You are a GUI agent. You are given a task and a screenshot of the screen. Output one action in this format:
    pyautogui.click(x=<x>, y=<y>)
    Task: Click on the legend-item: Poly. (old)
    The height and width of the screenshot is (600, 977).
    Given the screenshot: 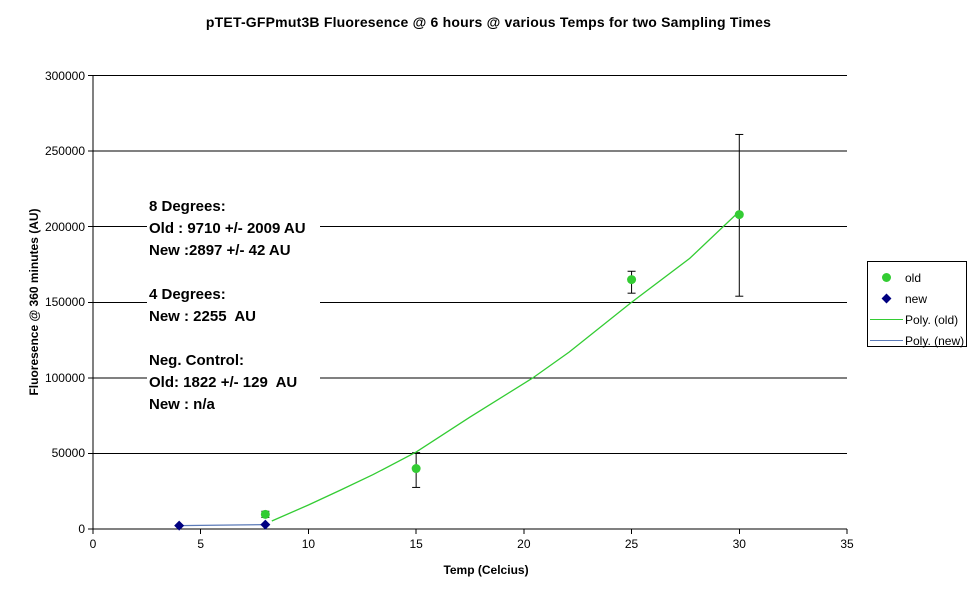 What is the action you would take?
    pyautogui.click(x=917, y=319)
    